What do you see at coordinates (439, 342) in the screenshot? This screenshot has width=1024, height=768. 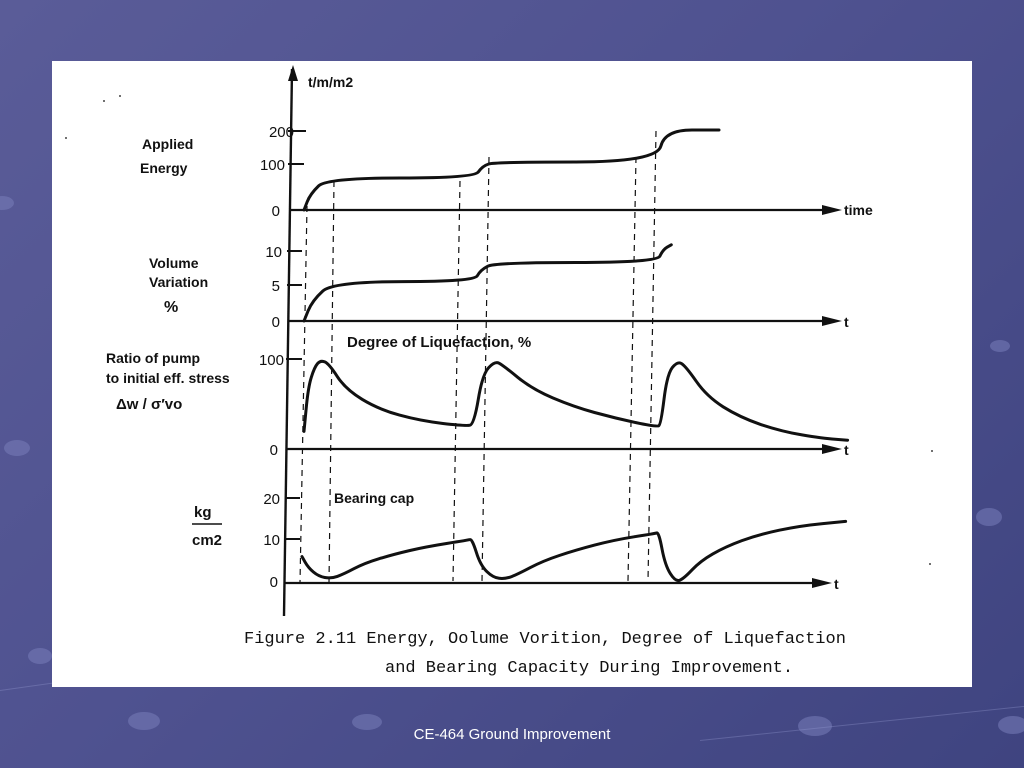 I see `liquefaction-title: Degree of Liquefaction, %` at bounding box center [439, 342].